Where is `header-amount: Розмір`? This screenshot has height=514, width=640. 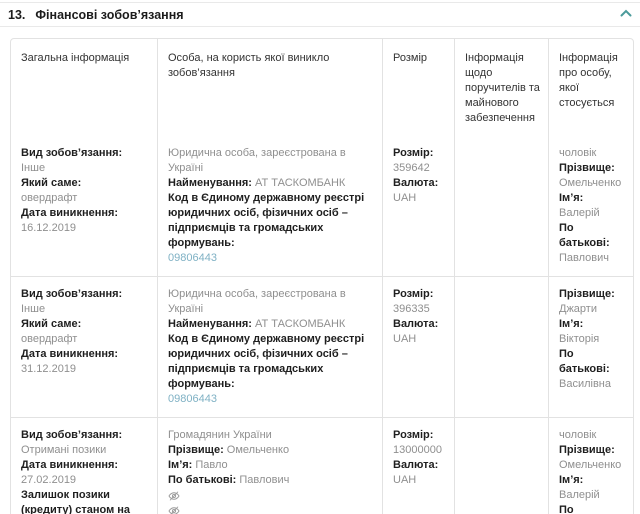 header-amount: Розмір is located at coordinates (418, 87).